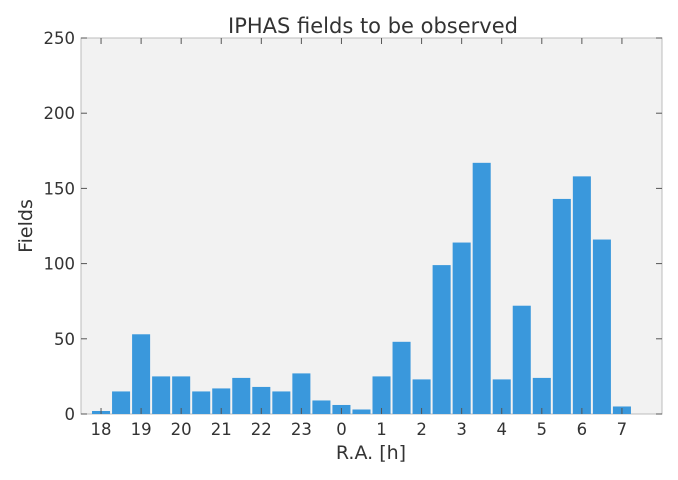 Image resolution: width=678 pixels, height=480 pixels. I want to click on x-tick-label-5: 23, so click(301, 429).